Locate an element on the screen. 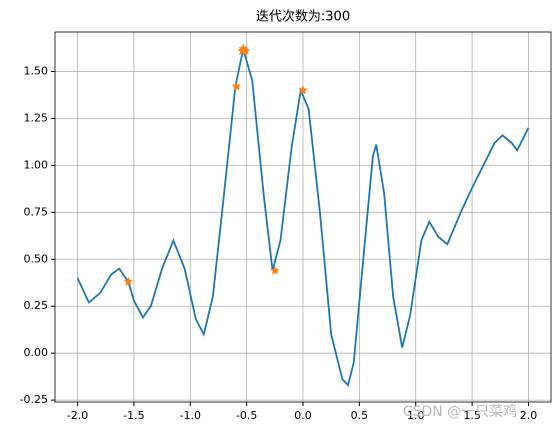 The width and height of the screenshot is (560, 437). y-tick-label: 1.00 is located at coordinates (36, 164).